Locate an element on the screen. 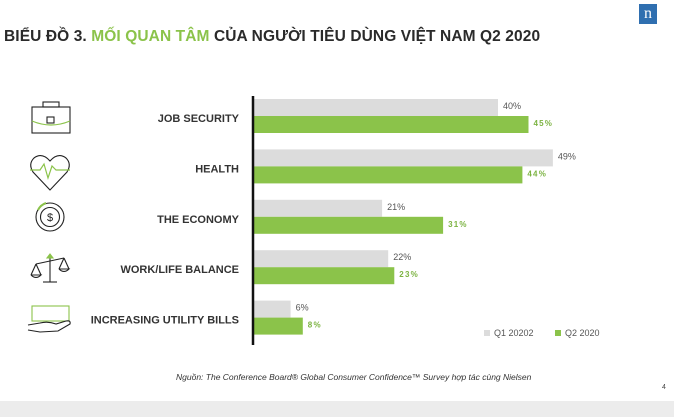 The height and width of the screenshot is (417, 674). nielsen-logo: n is located at coordinates (648, 14).